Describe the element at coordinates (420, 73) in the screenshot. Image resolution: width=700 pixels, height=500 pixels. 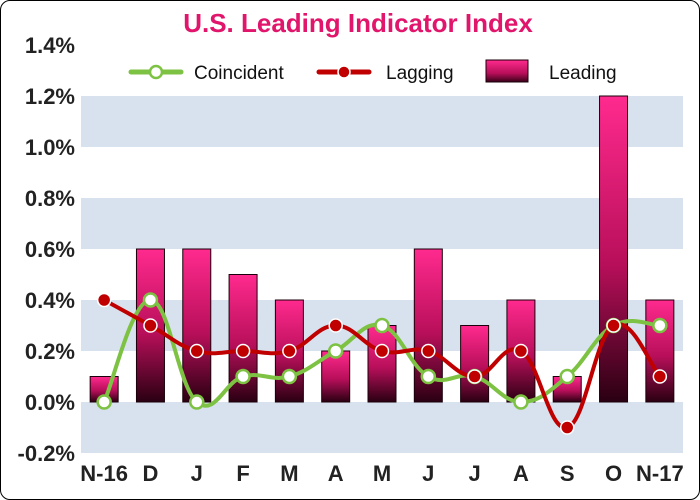
I see `legend-label-lagging: Lagging` at that location.